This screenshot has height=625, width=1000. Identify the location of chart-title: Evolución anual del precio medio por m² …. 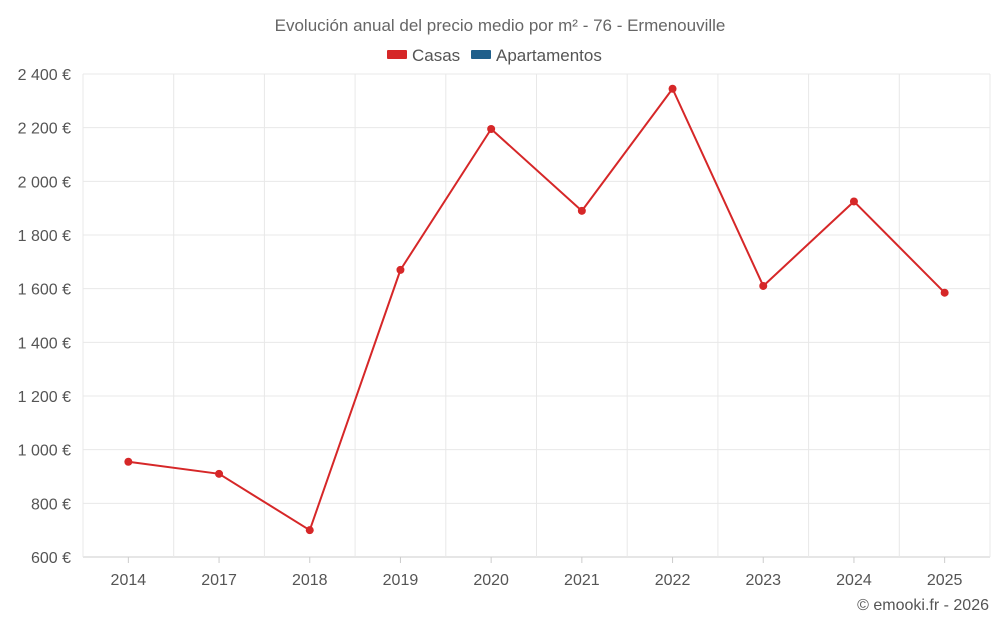
(500, 25).